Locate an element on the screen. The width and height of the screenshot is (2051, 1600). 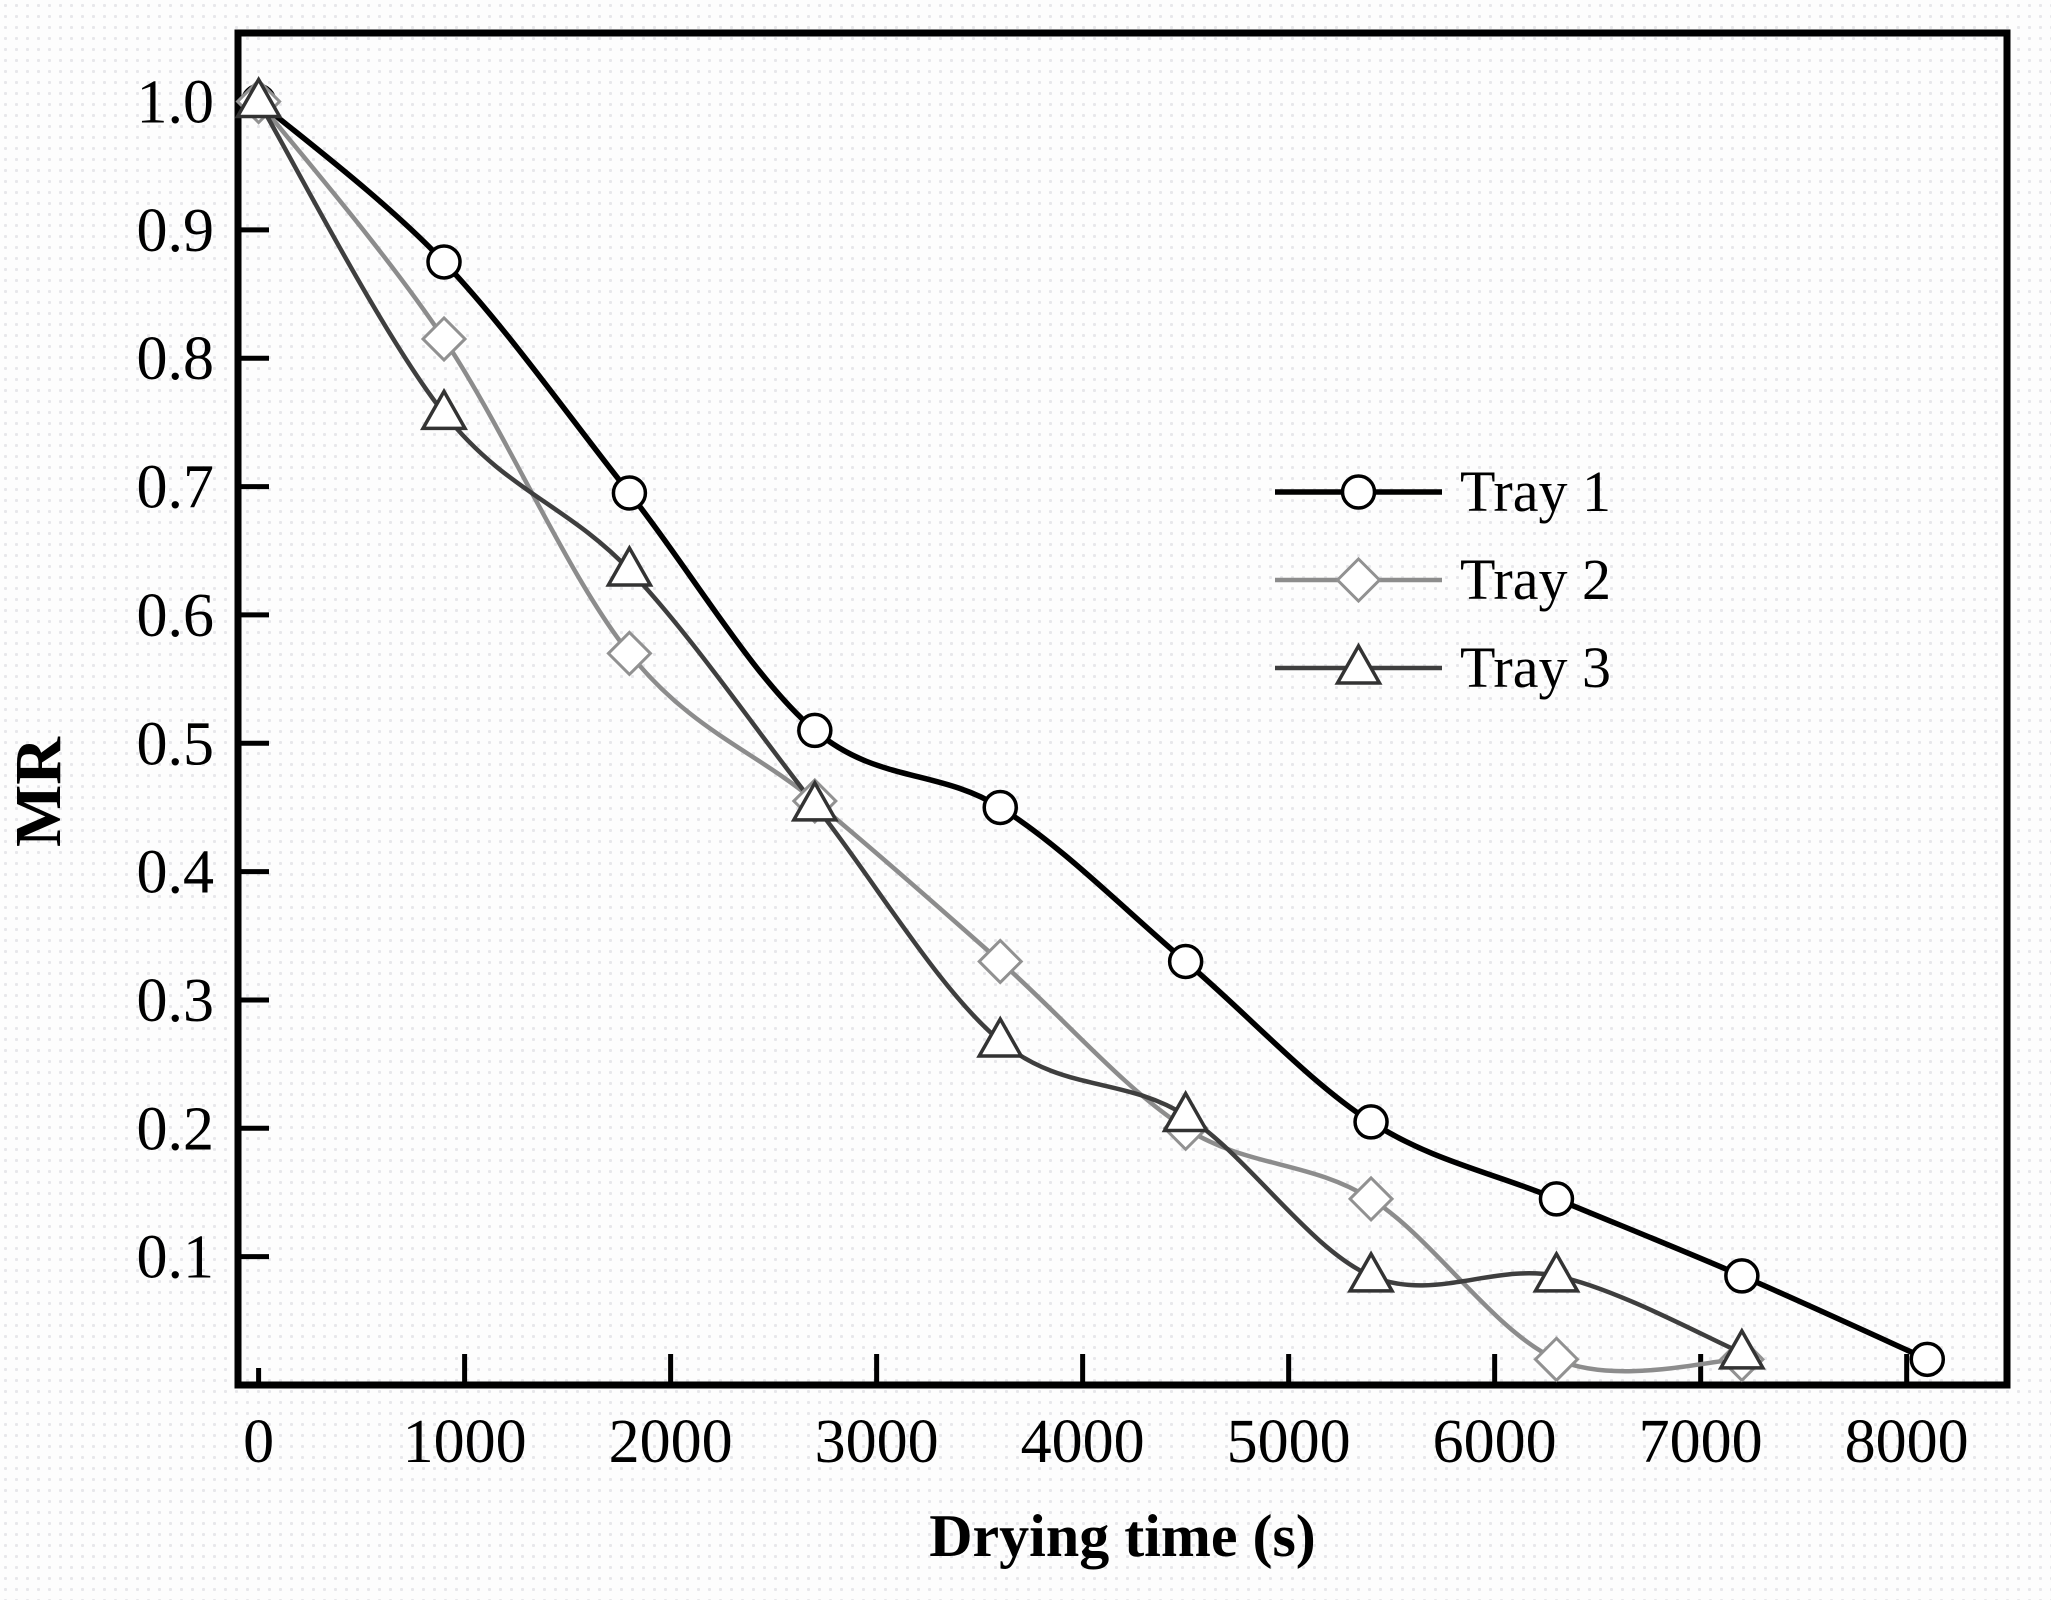
x-tick-label: 5000 is located at coordinates (1289, 1442).